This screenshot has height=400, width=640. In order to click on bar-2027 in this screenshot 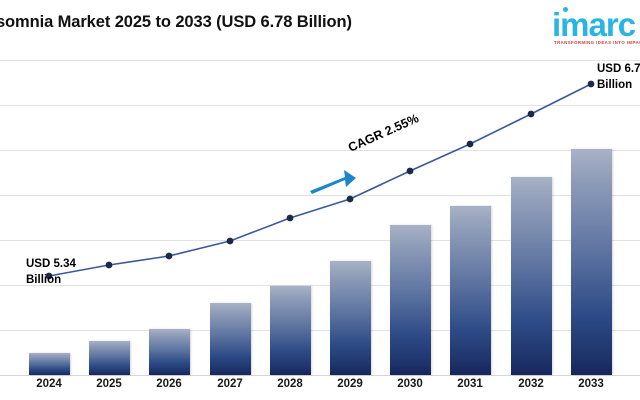, I will do `click(230, 339)`.